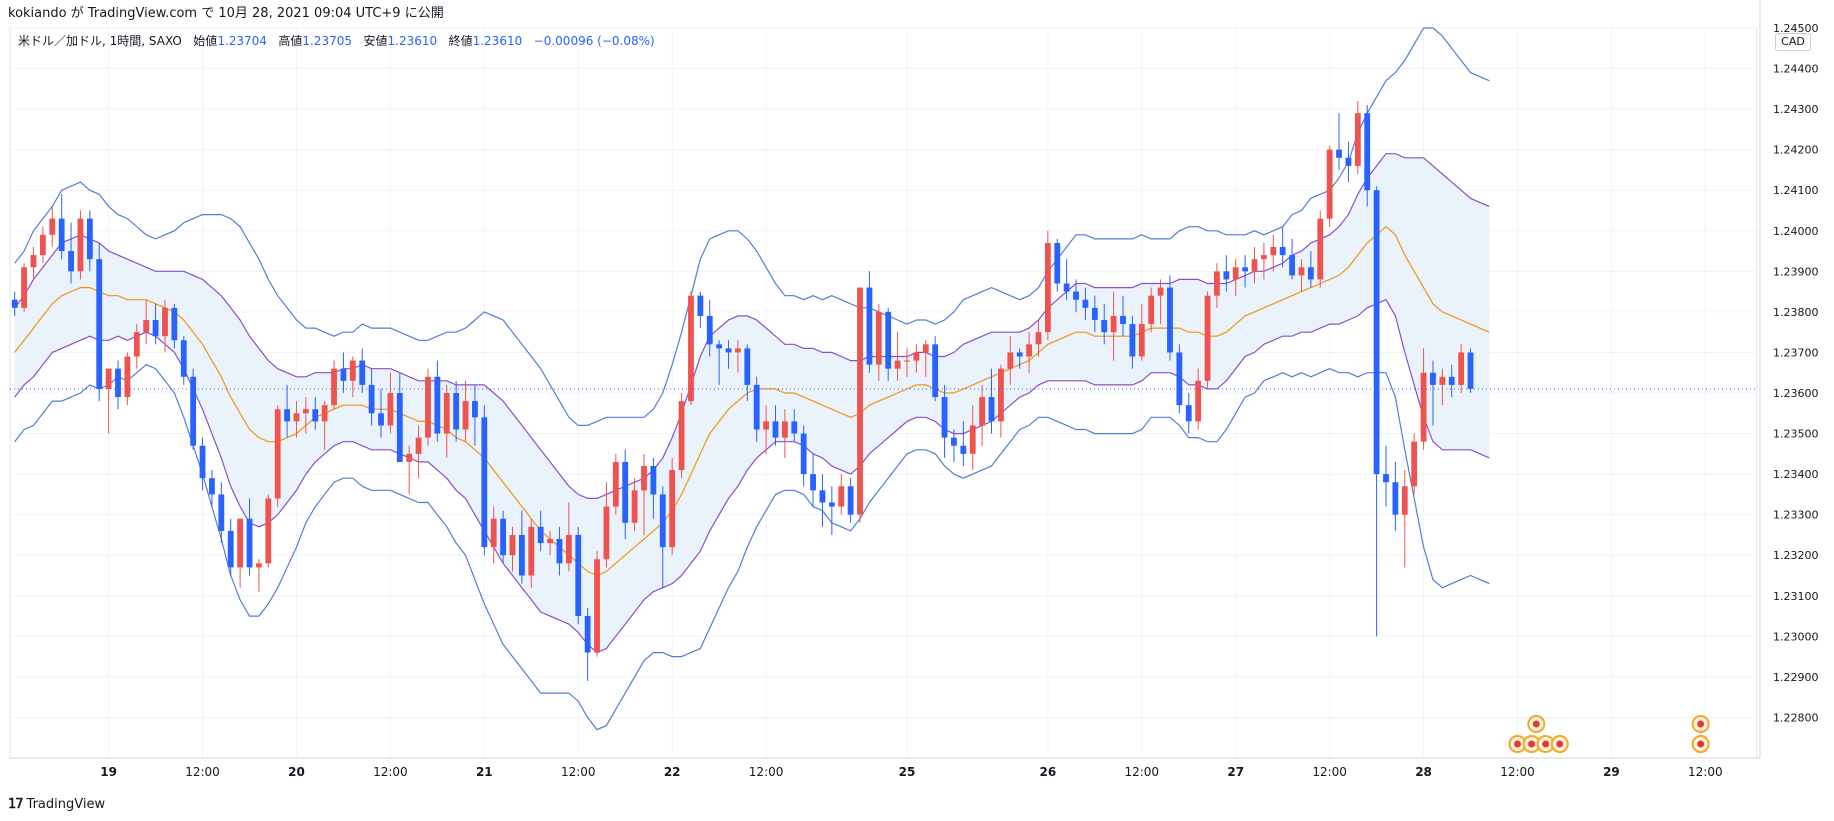 This screenshot has width=1834, height=821. Describe the element at coordinates (16, 804) in the screenshot. I see `tradingview-logo-icon: 𝟣𝟩` at that location.